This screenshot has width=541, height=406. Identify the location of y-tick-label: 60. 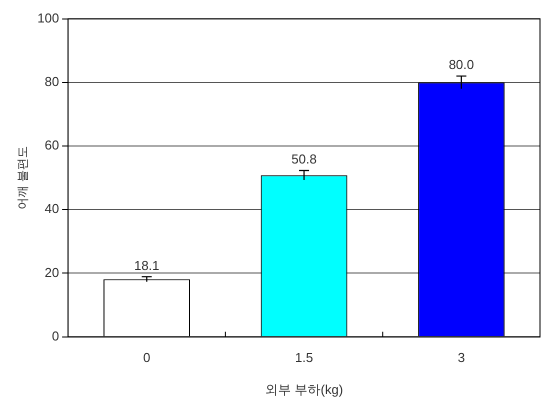
(52, 145).